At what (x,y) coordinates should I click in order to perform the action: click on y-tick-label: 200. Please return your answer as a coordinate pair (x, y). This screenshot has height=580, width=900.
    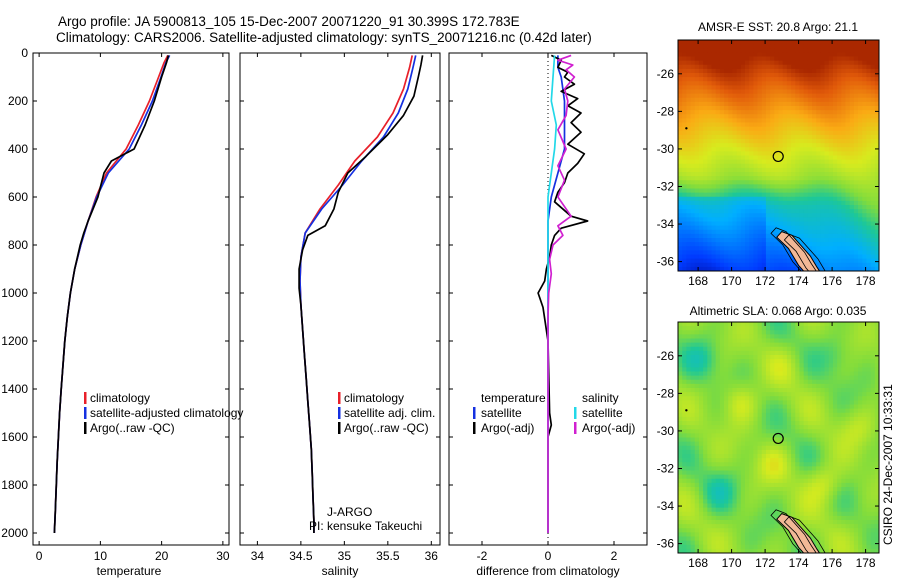
    Looking at the image, I should click on (18, 101).